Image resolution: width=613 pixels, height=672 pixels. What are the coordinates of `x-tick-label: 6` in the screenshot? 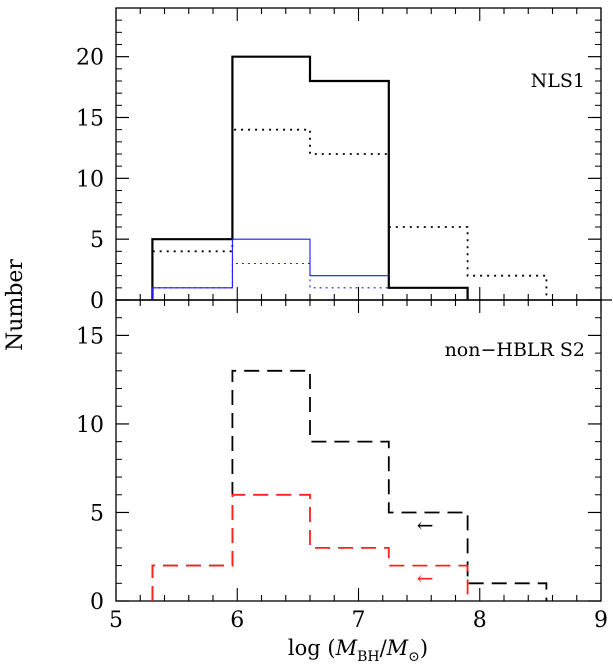 It's located at (237, 620).